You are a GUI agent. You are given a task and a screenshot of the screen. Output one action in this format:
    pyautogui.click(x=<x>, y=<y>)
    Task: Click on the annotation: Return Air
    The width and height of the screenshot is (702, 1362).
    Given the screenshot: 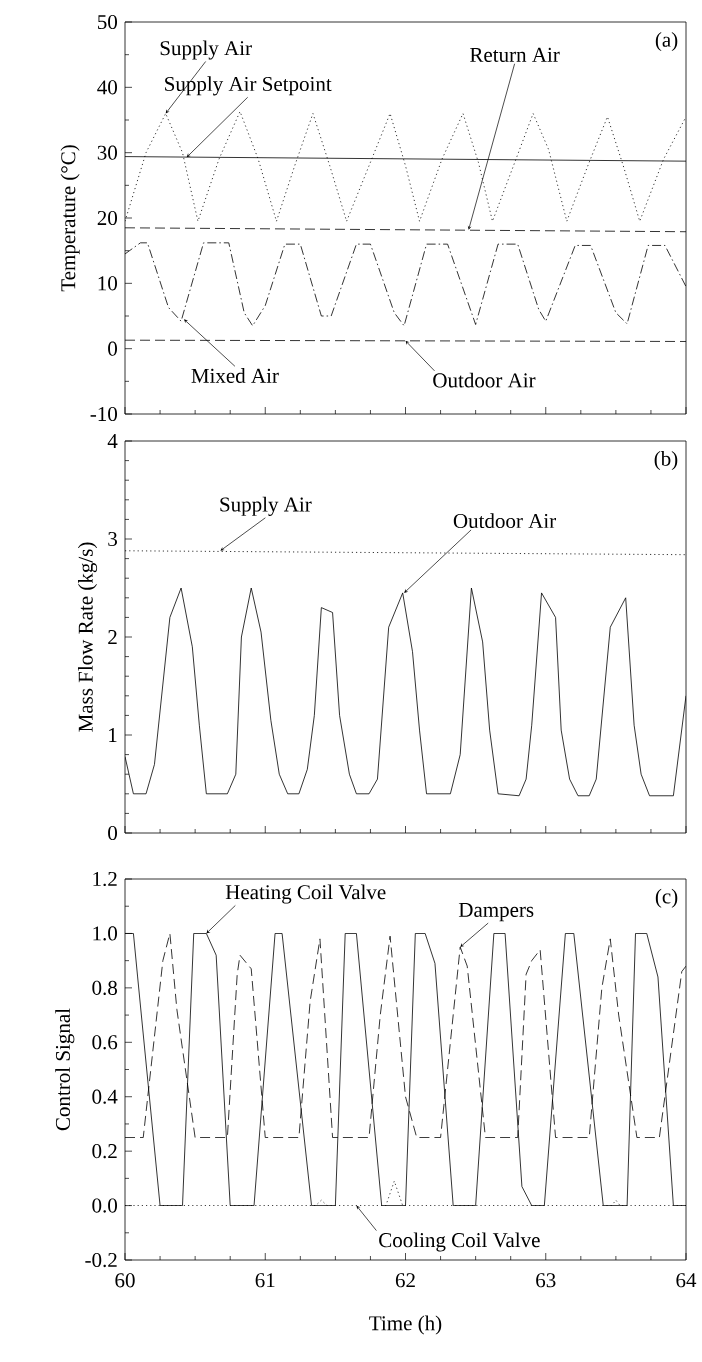 What is the action you would take?
    pyautogui.click(x=515, y=54)
    